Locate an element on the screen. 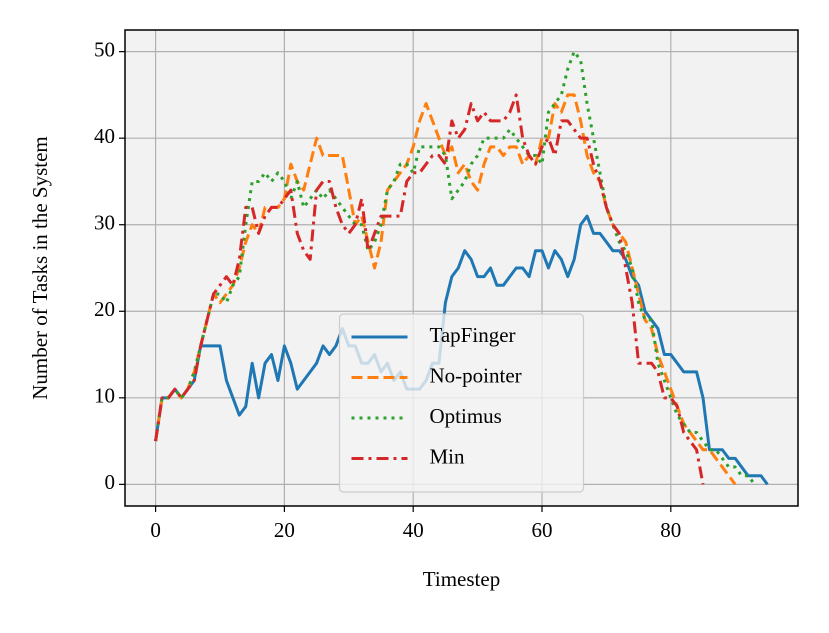  legend-label: Optimus is located at coordinates (466, 416).